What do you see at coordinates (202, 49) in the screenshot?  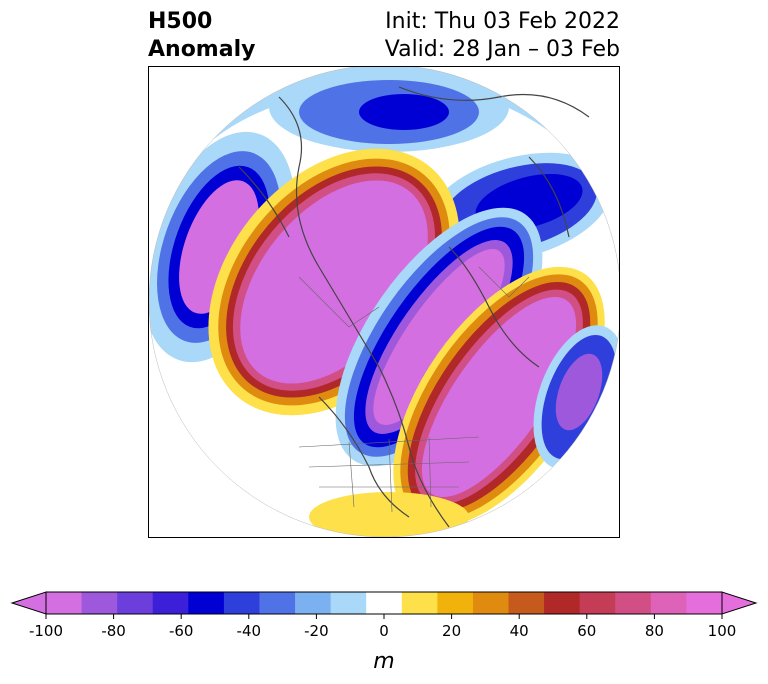 I see `title-line-type: Anomaly` at bounding box center [202, 49].